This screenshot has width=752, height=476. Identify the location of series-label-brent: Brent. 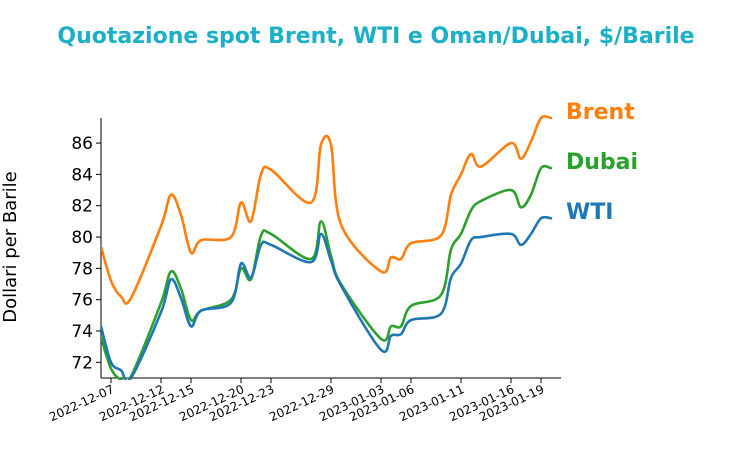
(600, 112).